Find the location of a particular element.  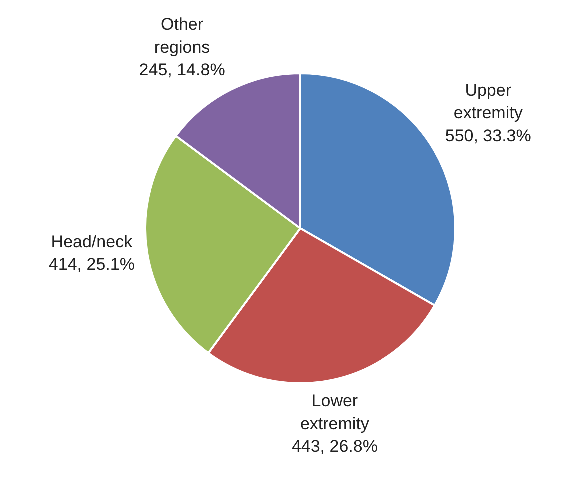

slice-label: Upper extremity is located at coordinates (489, 101).